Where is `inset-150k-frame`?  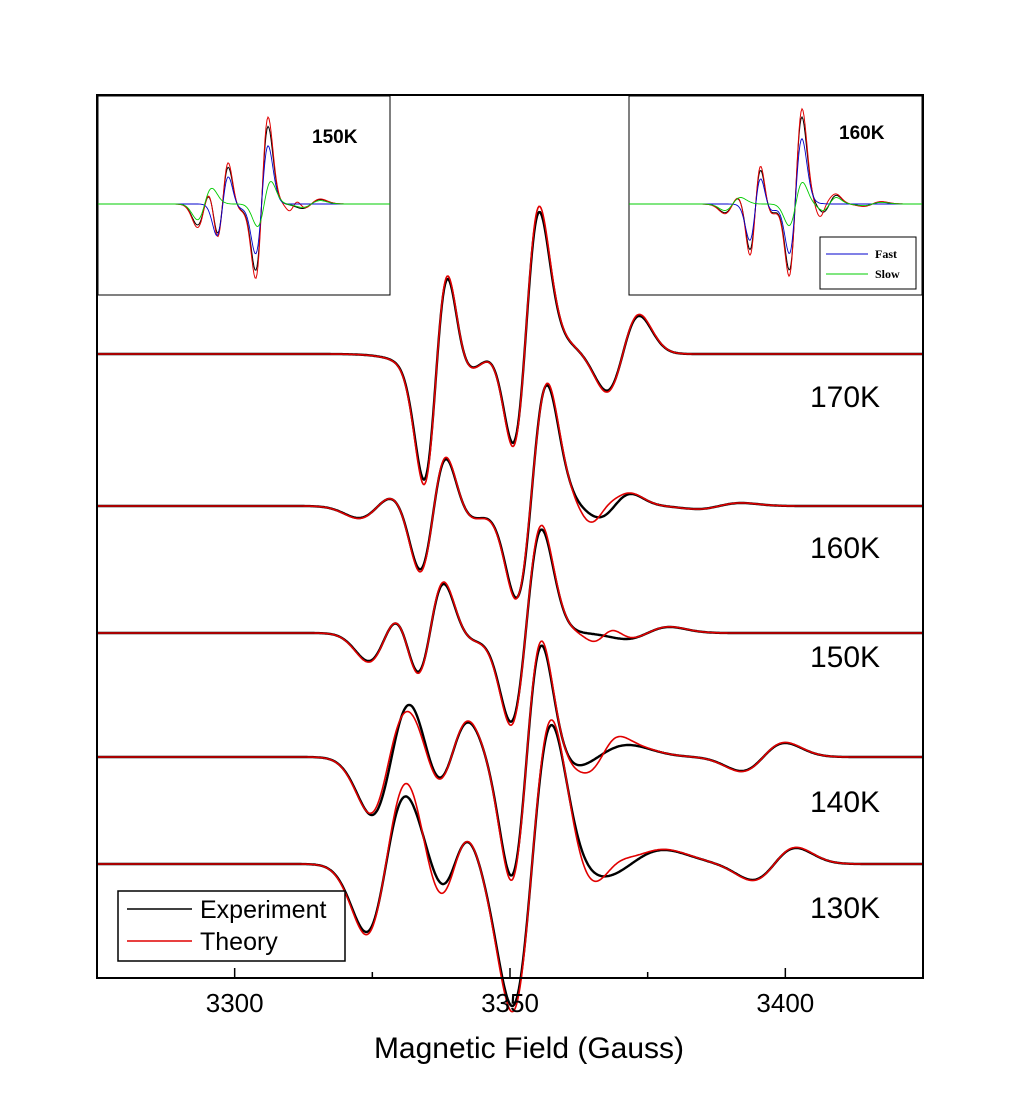 inset-150k-frame is located at coordinates (244, 195).